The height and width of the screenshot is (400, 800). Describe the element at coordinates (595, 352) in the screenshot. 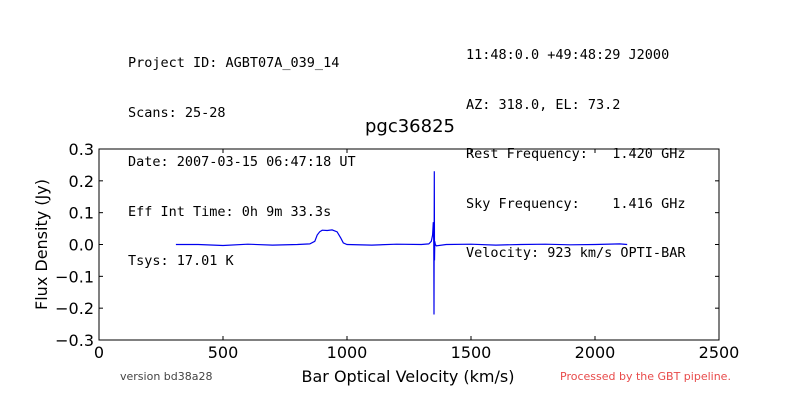

I see `x-tick-label-4: 2000` at that location.